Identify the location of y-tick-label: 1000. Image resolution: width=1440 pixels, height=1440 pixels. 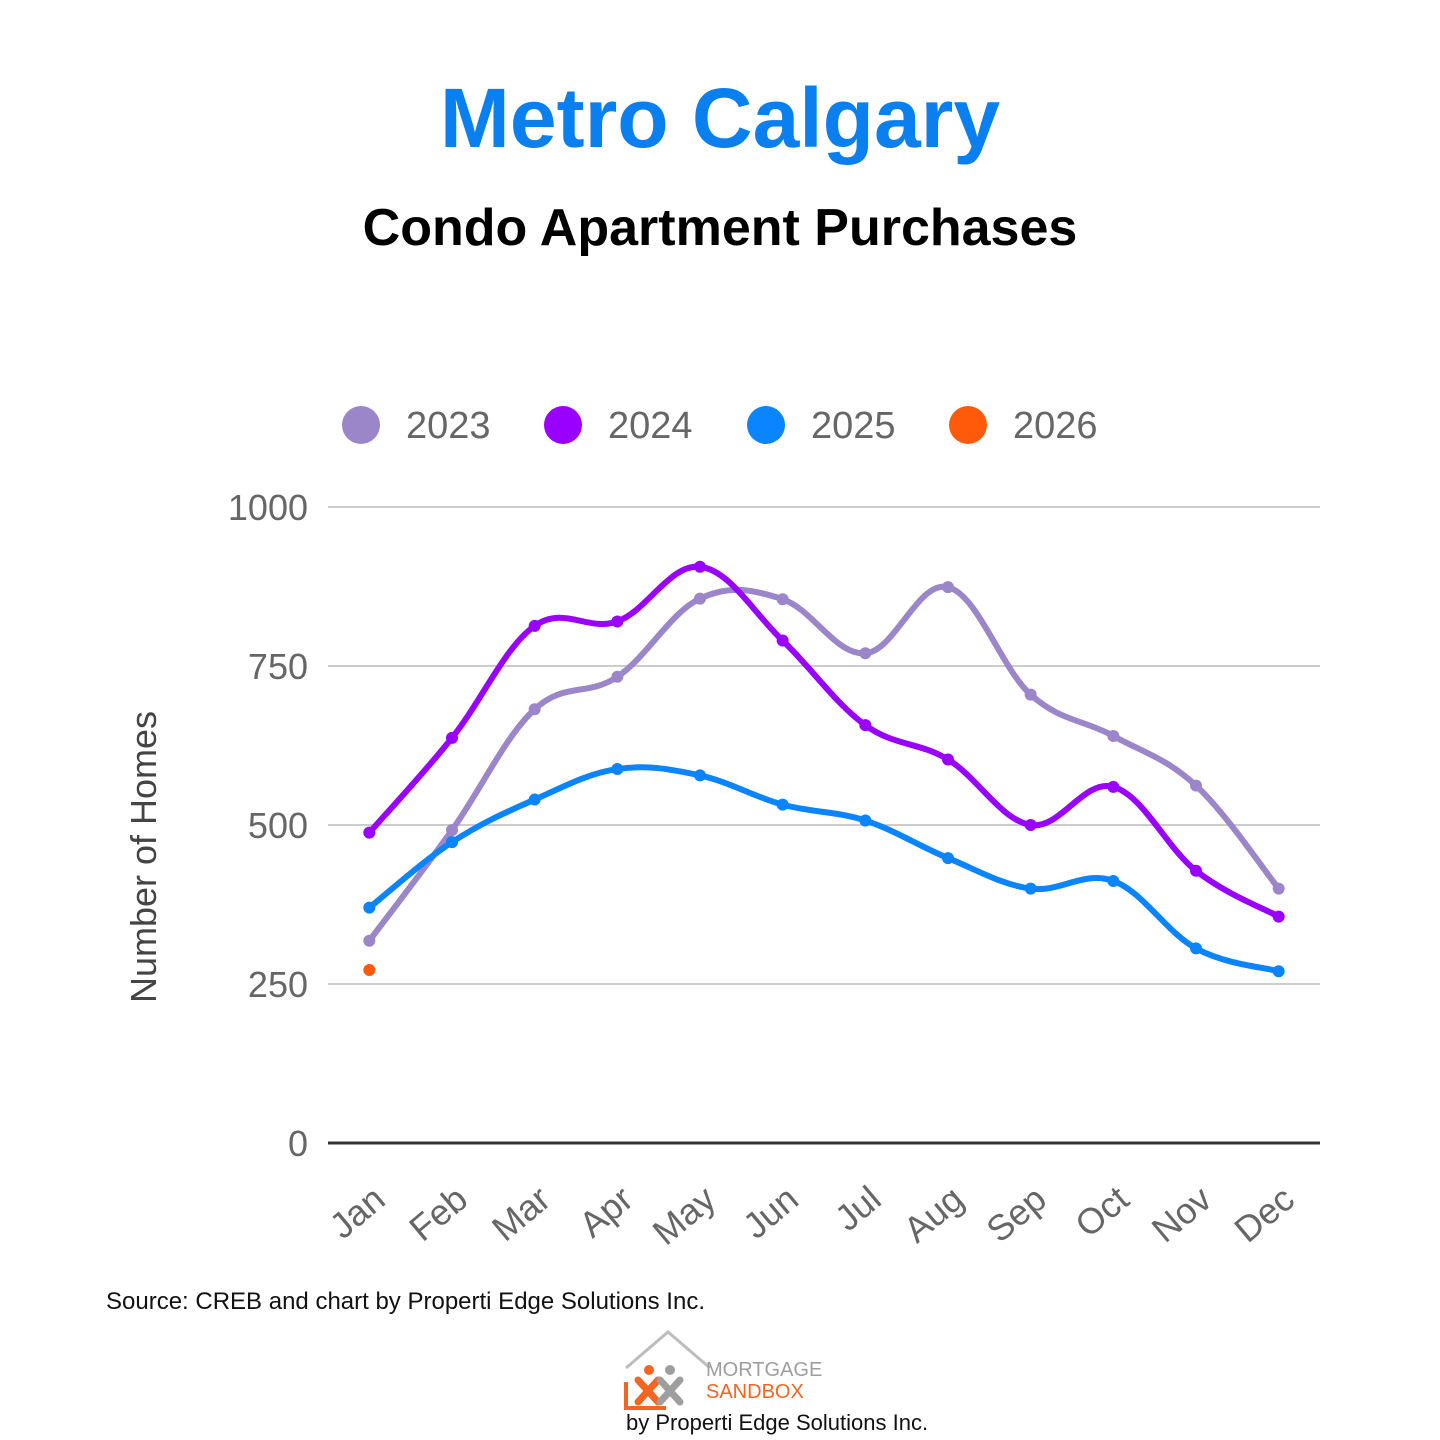
(268, 507).